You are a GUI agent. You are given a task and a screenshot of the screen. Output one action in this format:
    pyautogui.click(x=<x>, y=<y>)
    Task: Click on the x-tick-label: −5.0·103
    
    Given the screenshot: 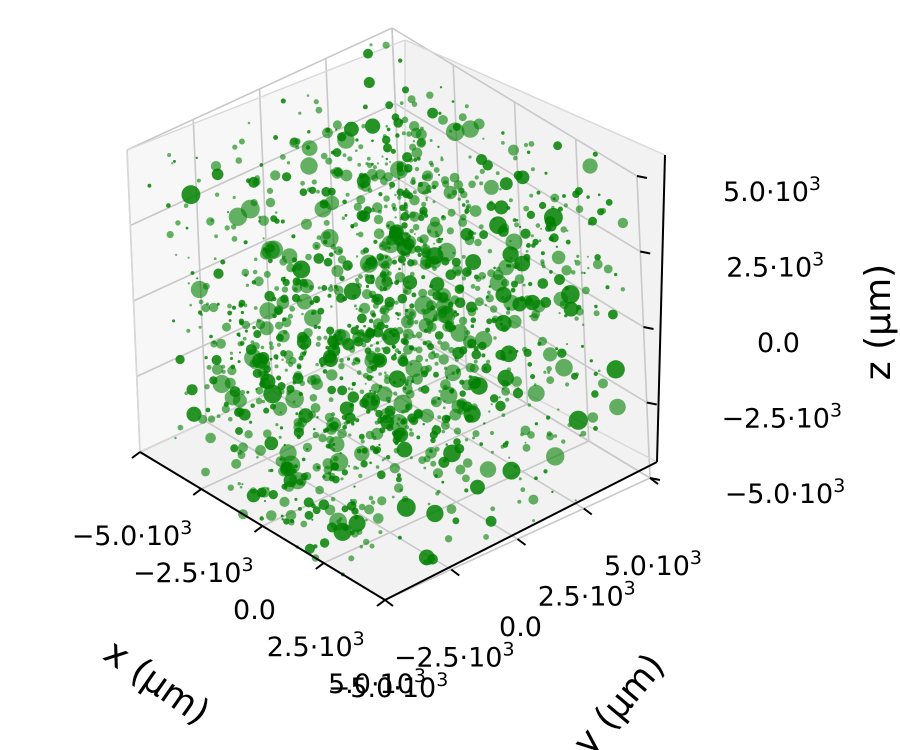 What is the action you would take?
    pyautogui.click(x=132, y=534)
    